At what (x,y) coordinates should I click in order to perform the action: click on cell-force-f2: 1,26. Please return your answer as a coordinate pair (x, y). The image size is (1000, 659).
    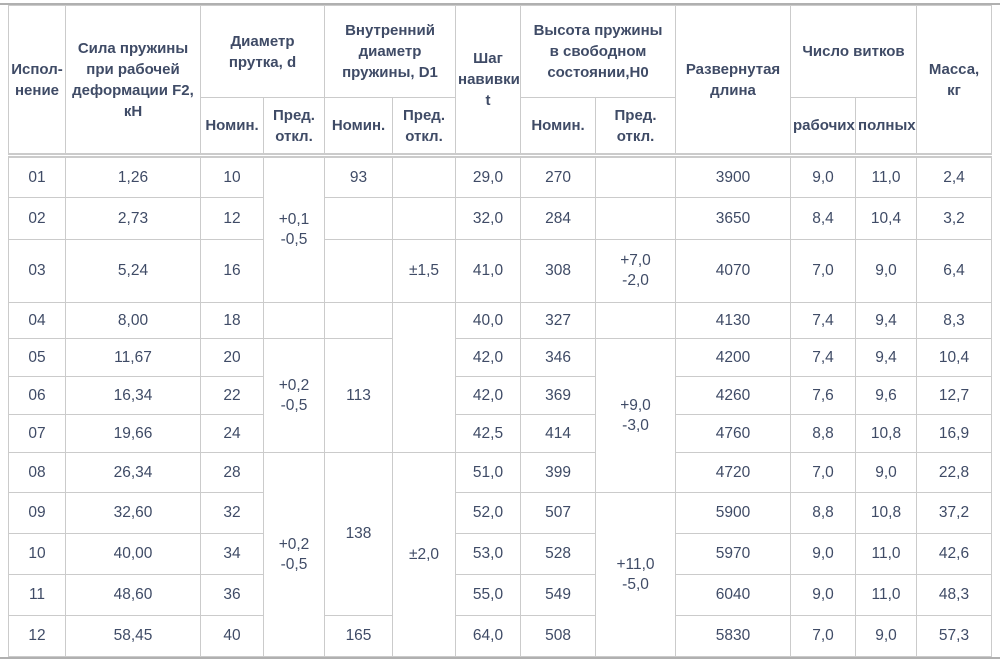
    Looking at the image, I should click on (133, 176).